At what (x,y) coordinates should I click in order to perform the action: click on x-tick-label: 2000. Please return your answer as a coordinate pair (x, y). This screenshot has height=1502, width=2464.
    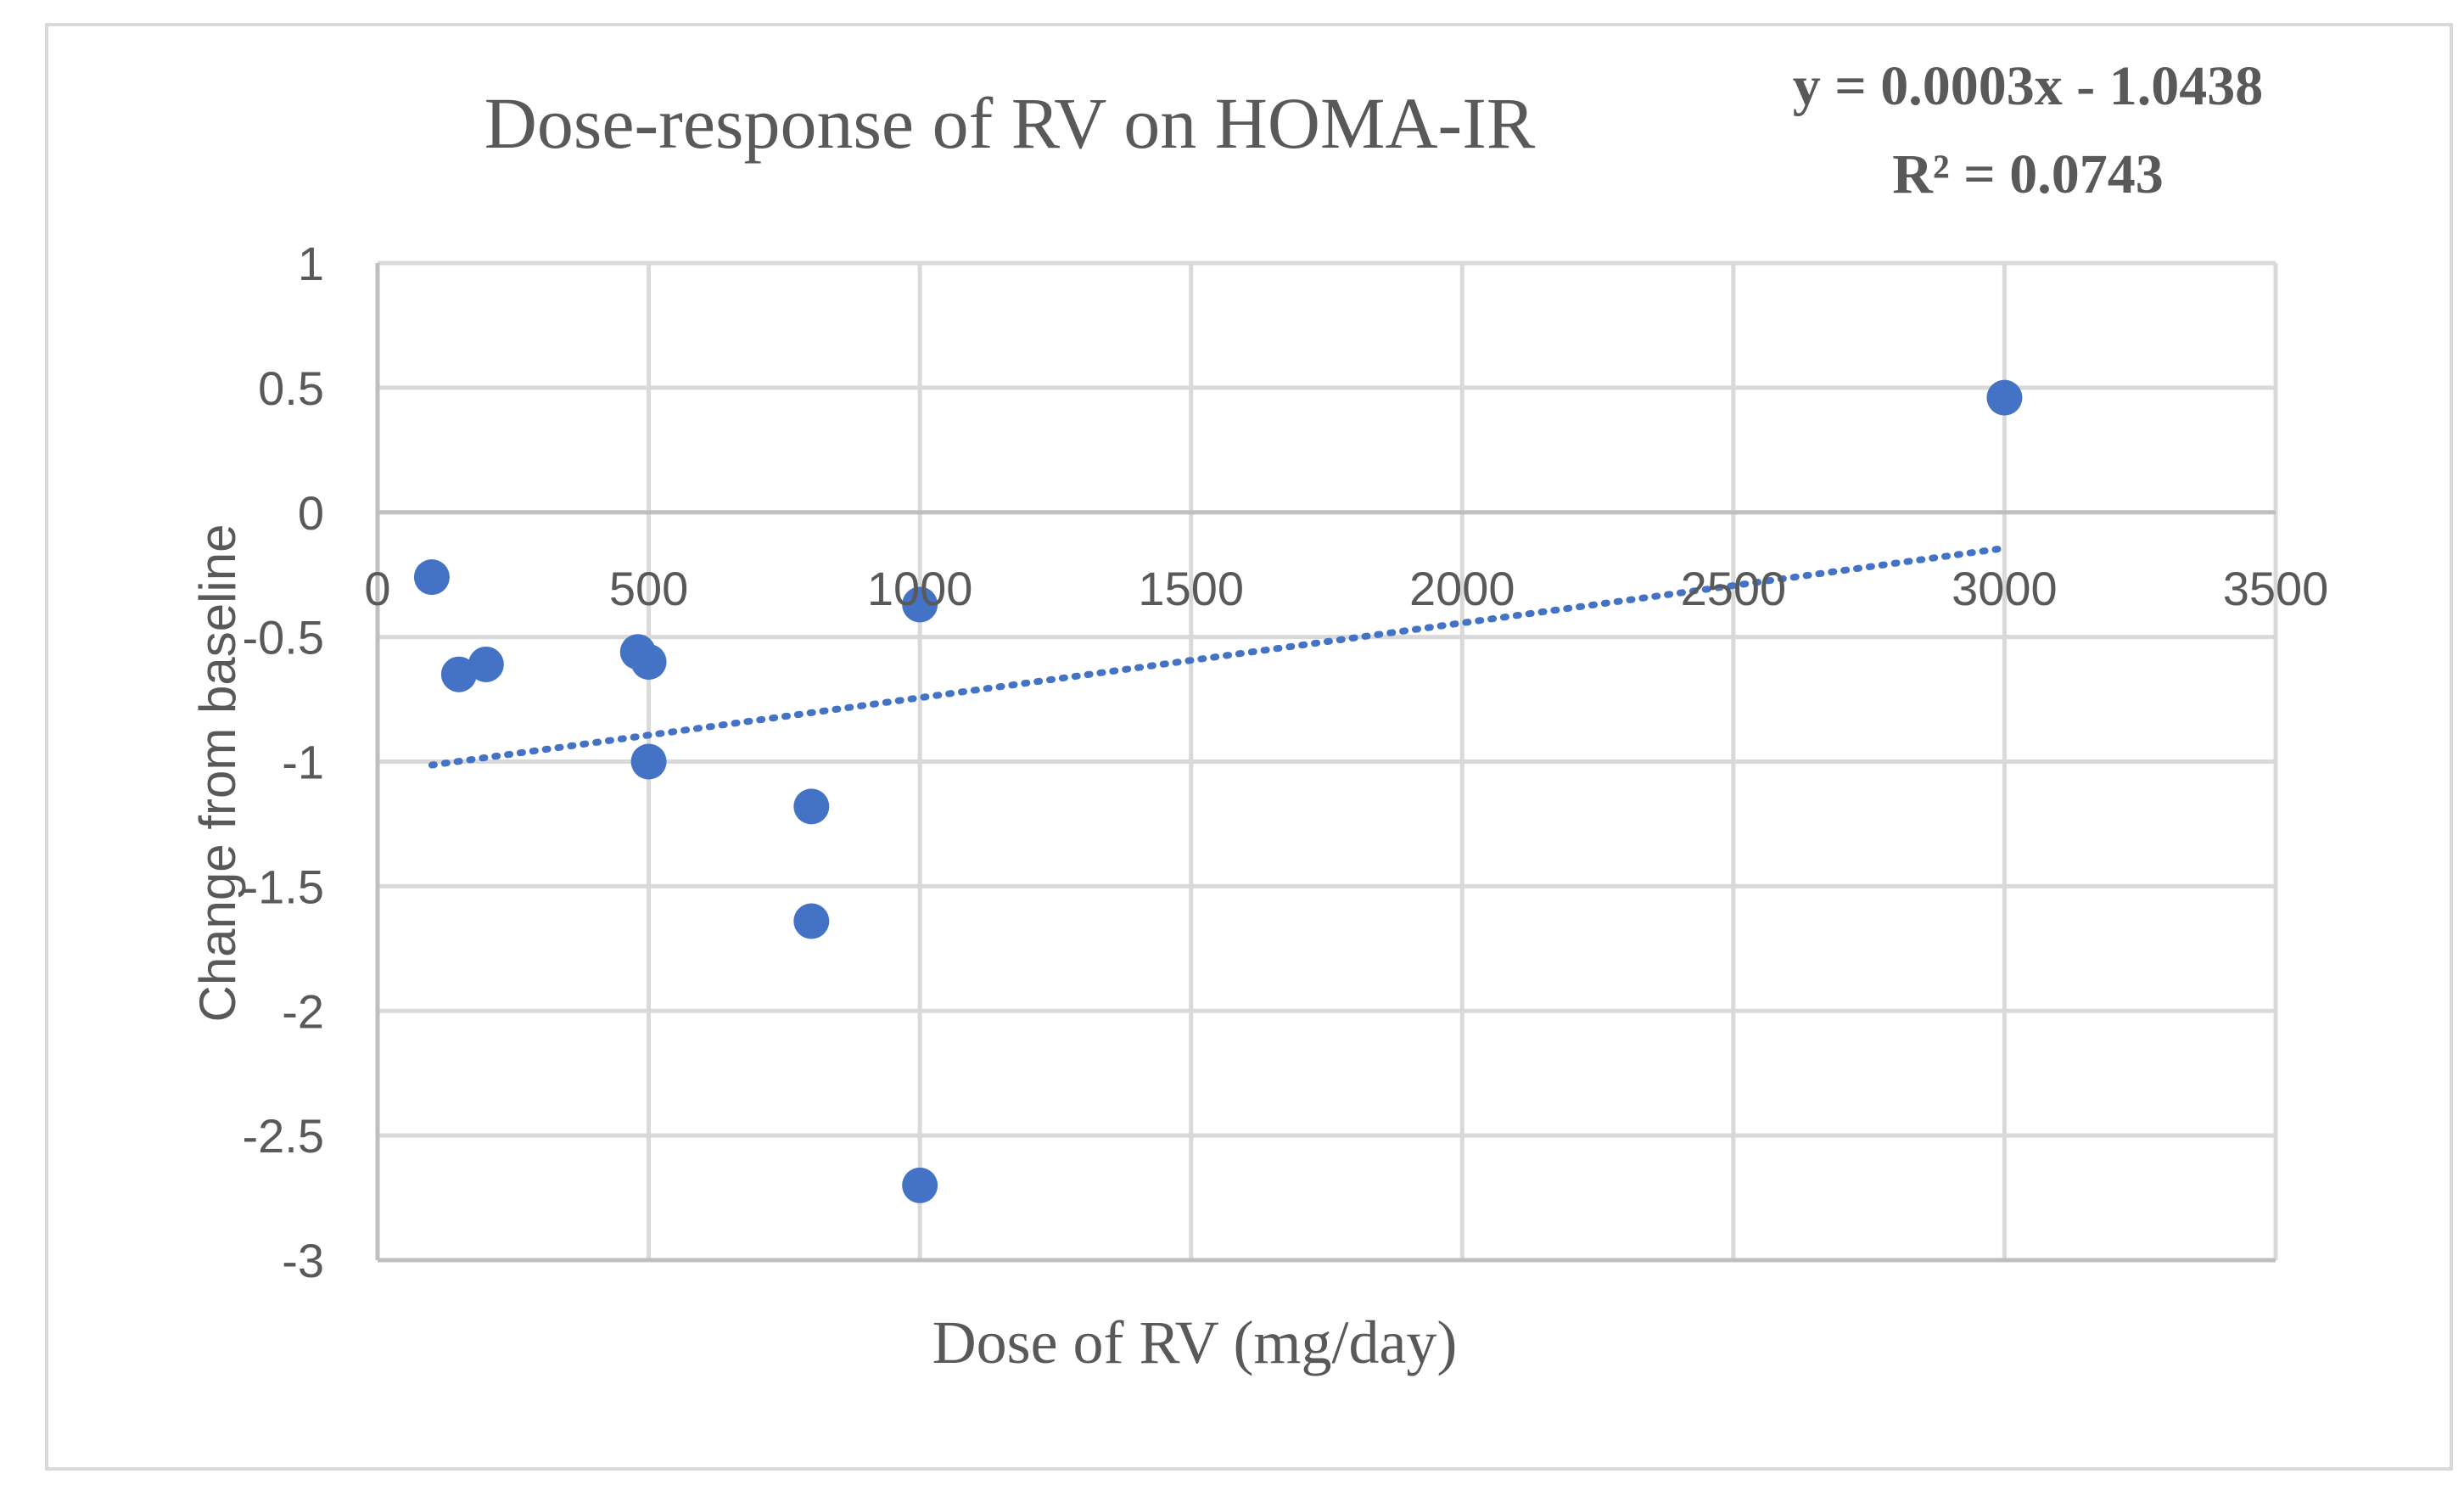
    Looking at the image, I should click on (1462, 588).